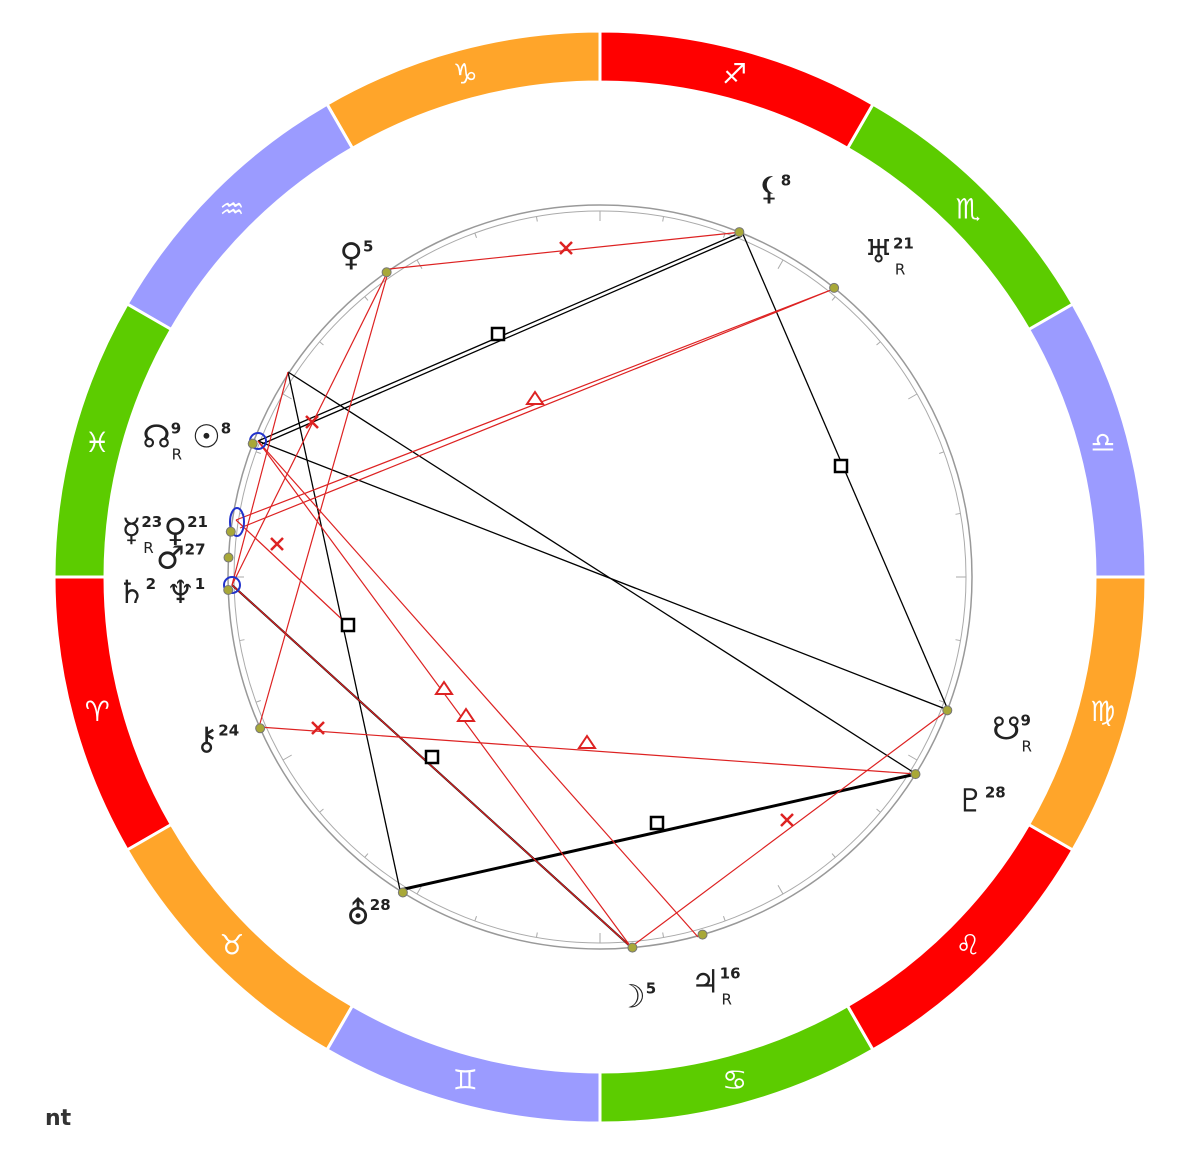 Image resolution: width=1200 pixels, height=1152 pixels. Describe the element at coordinates (180, 592) in the screenshot. I see `planet-glyph: ♆` at that location.